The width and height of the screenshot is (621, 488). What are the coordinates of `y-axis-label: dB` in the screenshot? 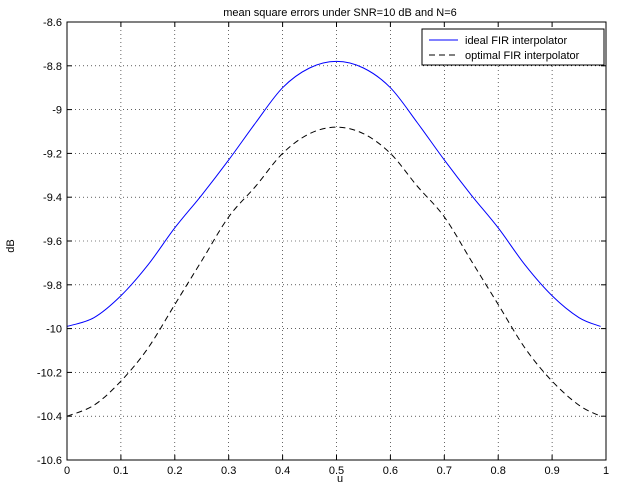 It's located at (11, 245).